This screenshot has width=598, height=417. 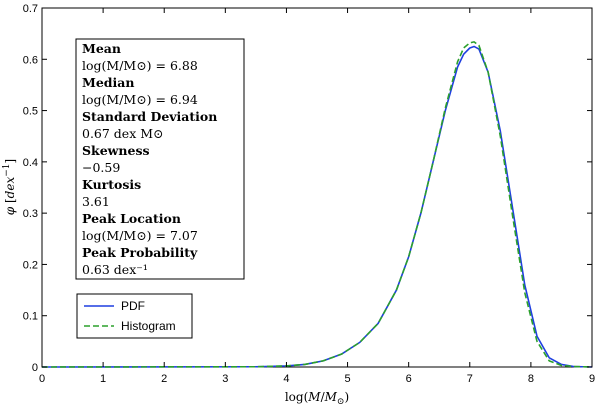 I want to click on y-axis-label: φ [dex−1], so click(x=9, y=187).